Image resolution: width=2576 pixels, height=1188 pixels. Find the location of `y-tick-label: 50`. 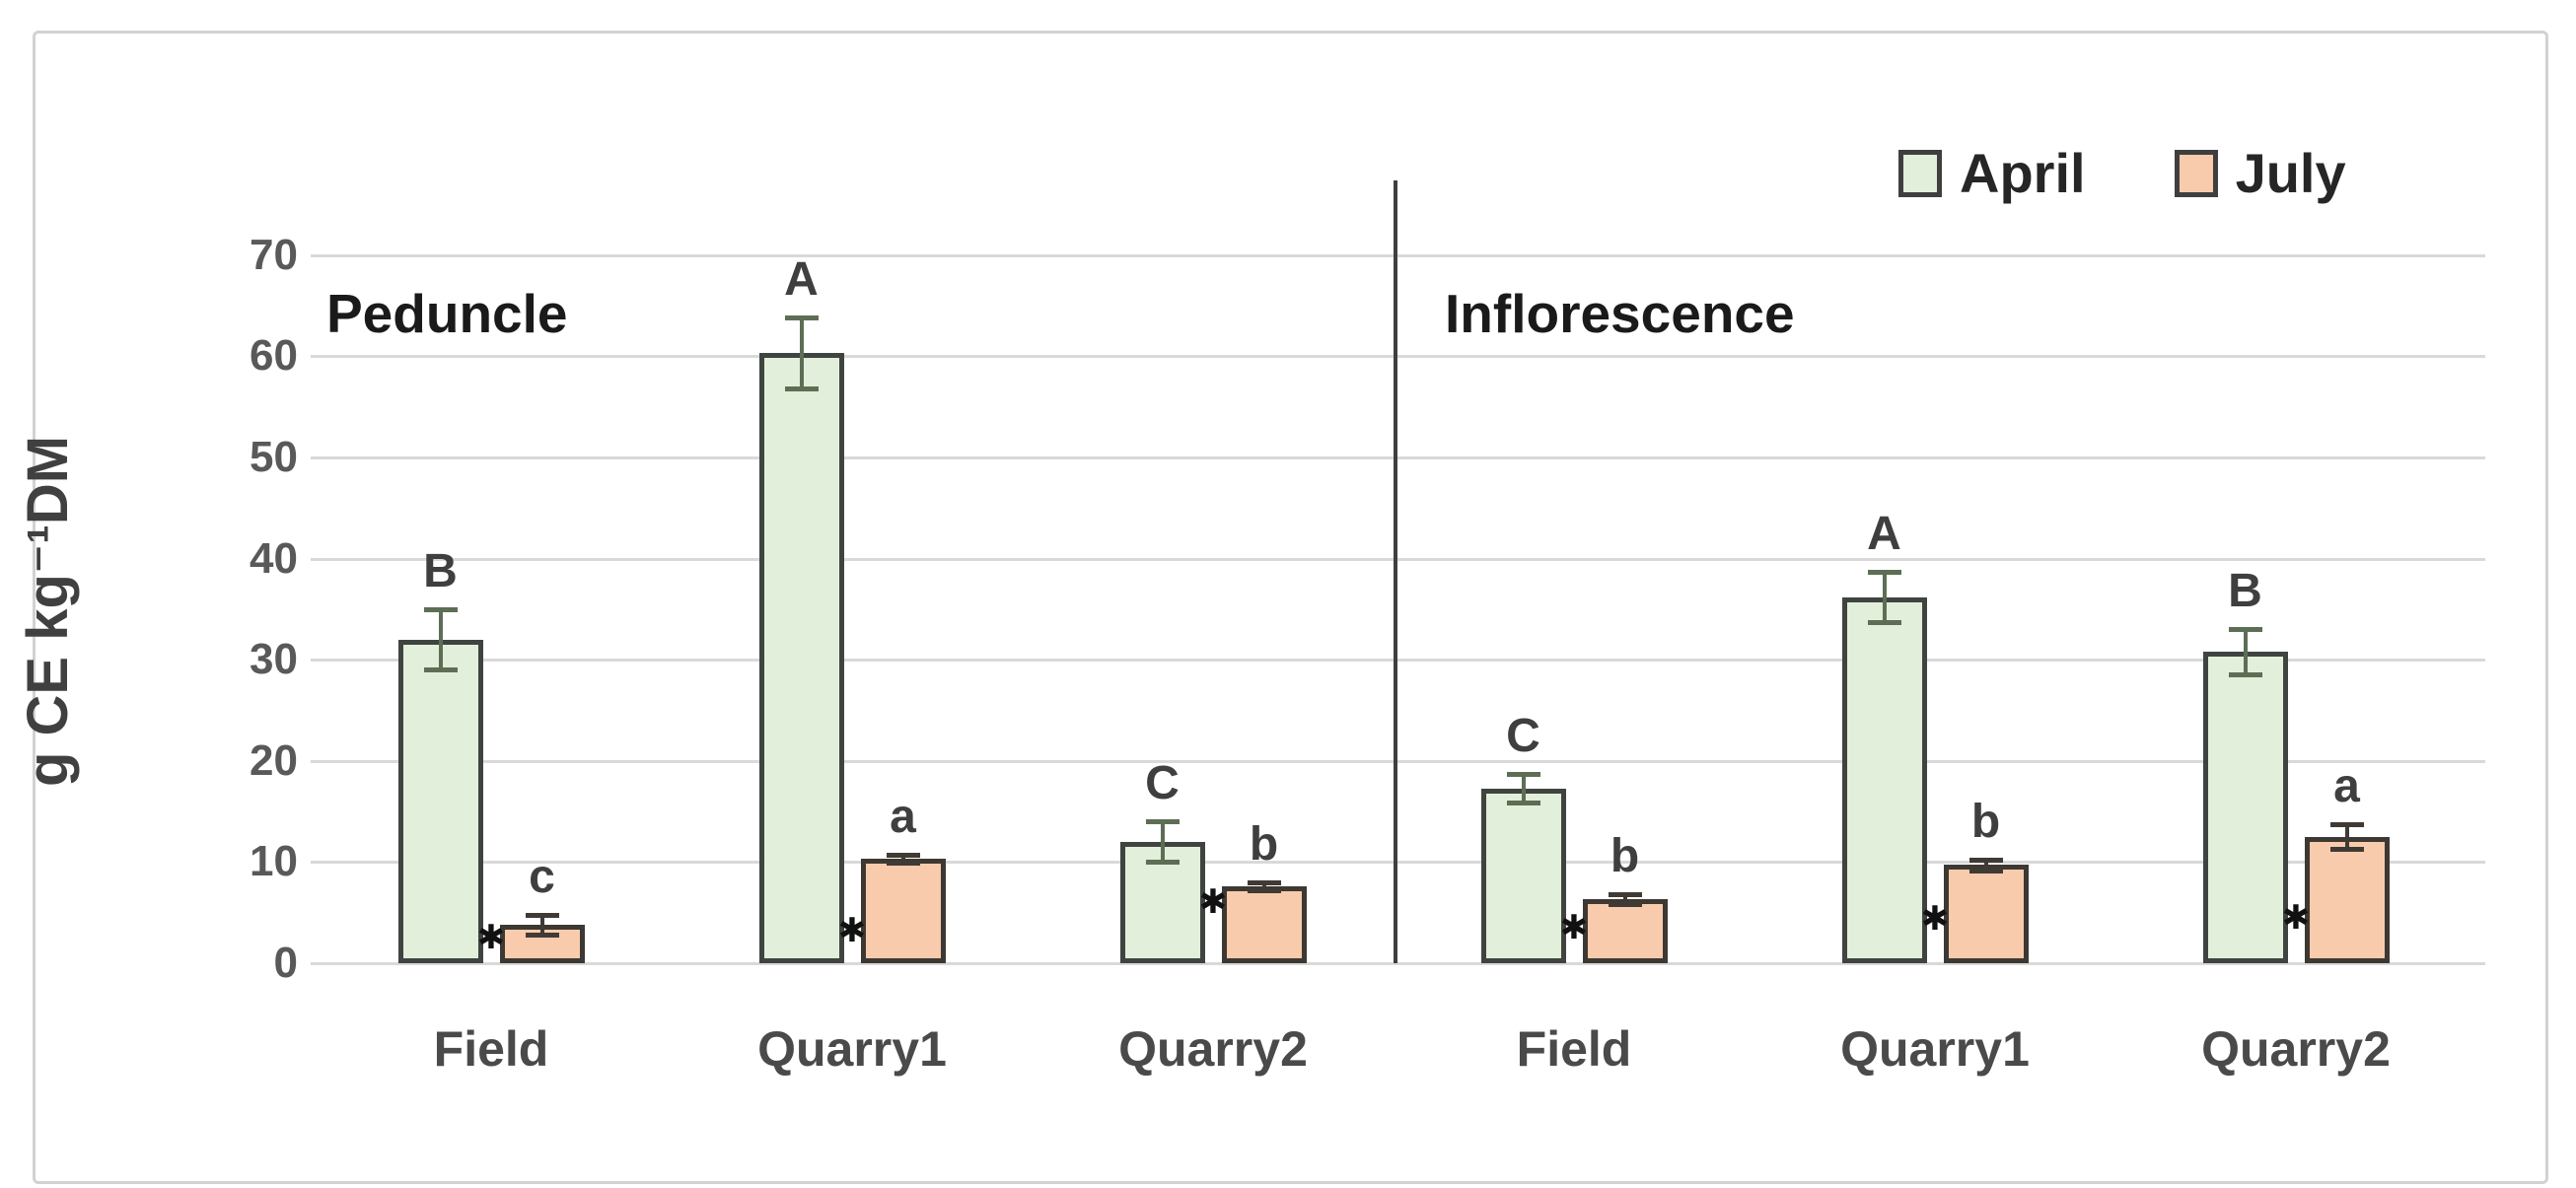

y-tick-label: 50 is located at coordinates (274, 457).